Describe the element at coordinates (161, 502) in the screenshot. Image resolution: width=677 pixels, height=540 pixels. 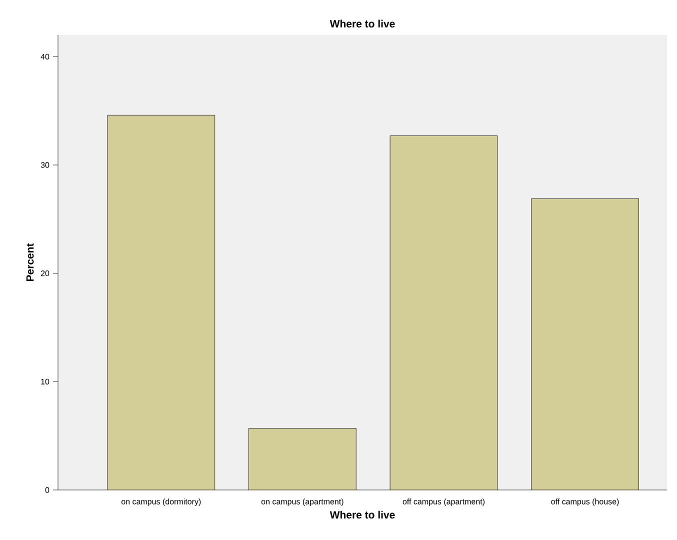
I see `x-tick-label: on campus (dormitory)` at that location.